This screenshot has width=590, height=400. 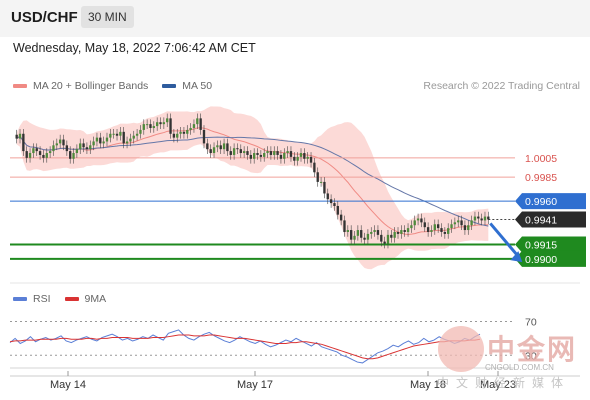 I want to click on legend-ma50-label: MA 50, so click(x=197, y=86).